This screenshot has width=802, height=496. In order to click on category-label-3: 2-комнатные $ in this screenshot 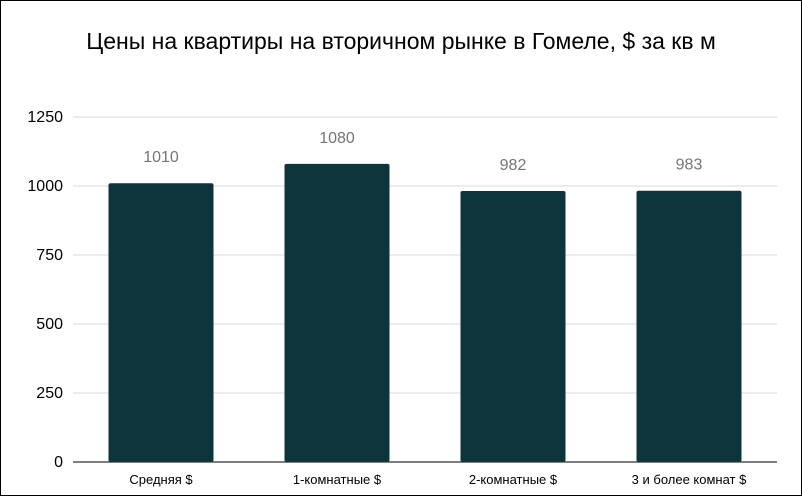, I will do `click(513, 479)`.